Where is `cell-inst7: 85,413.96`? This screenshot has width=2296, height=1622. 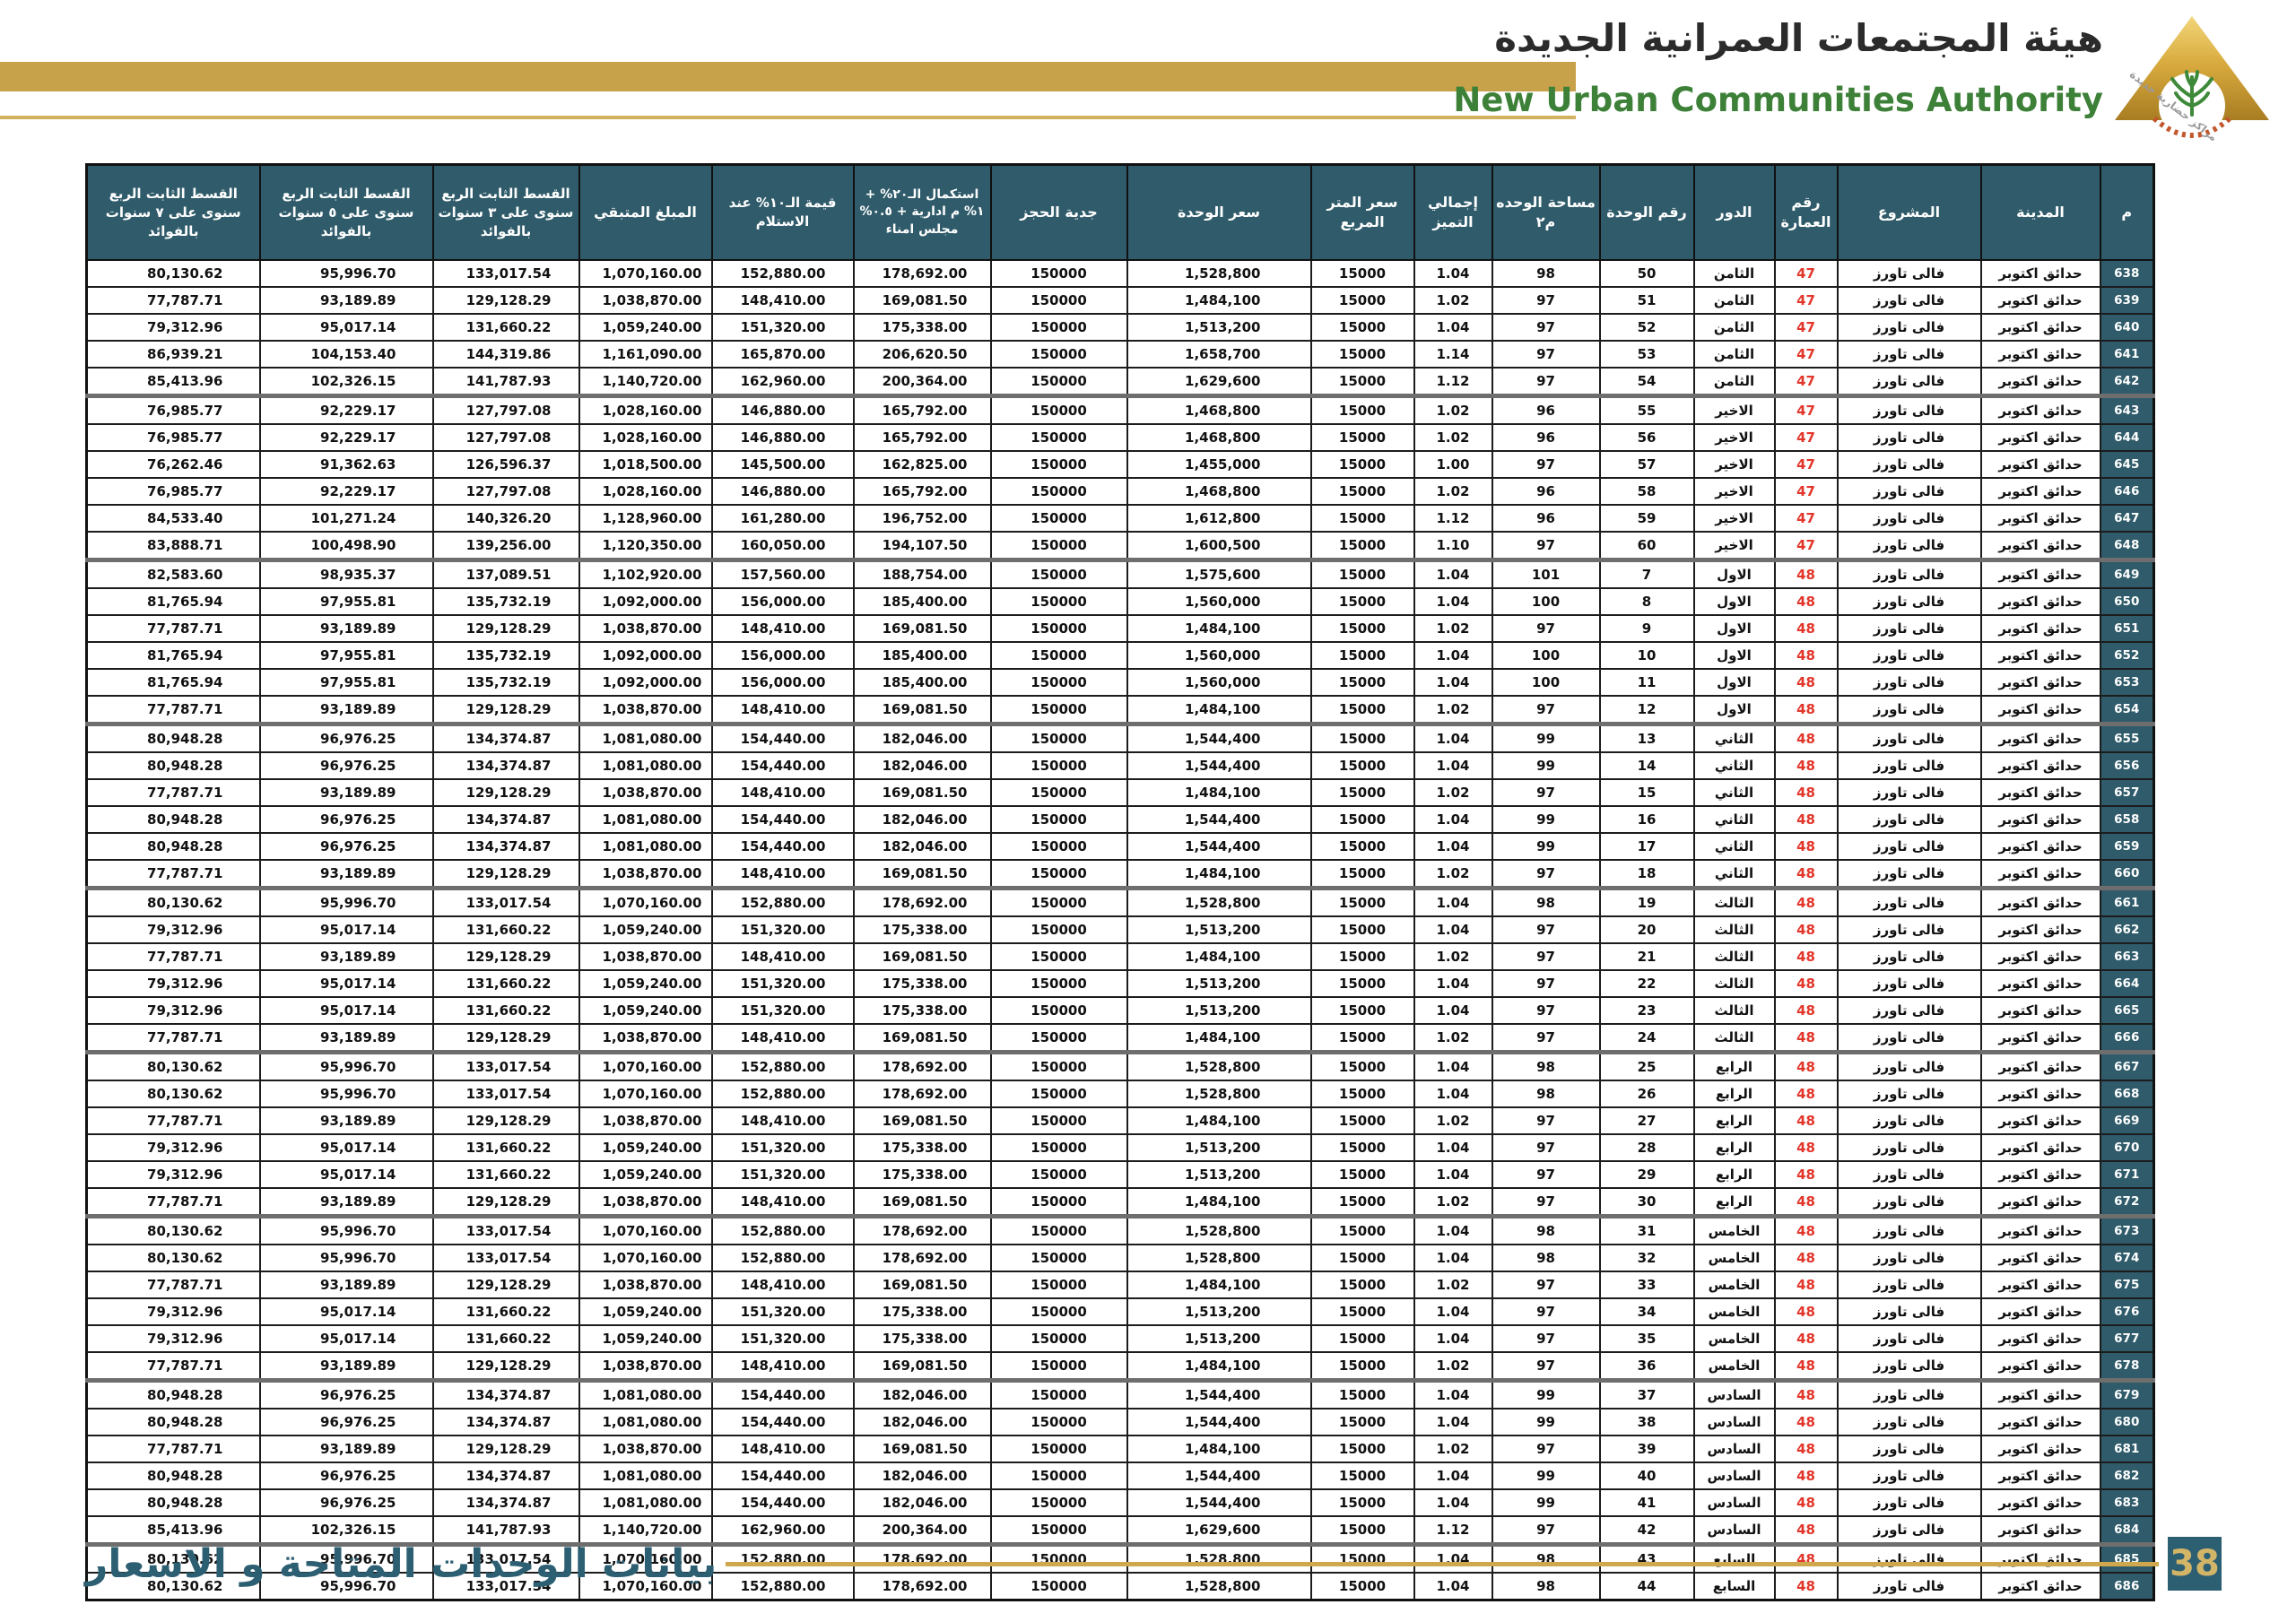 cell-inst7: 85,413.96 is located at coordinates (173, 382).